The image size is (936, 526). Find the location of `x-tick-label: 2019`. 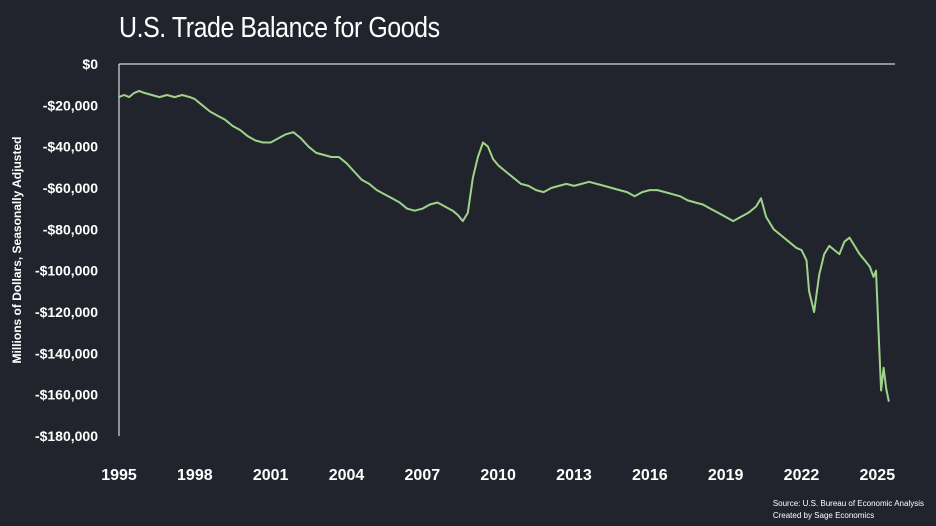

x-tick-label: 2019 is located at coordinates (726, 475).